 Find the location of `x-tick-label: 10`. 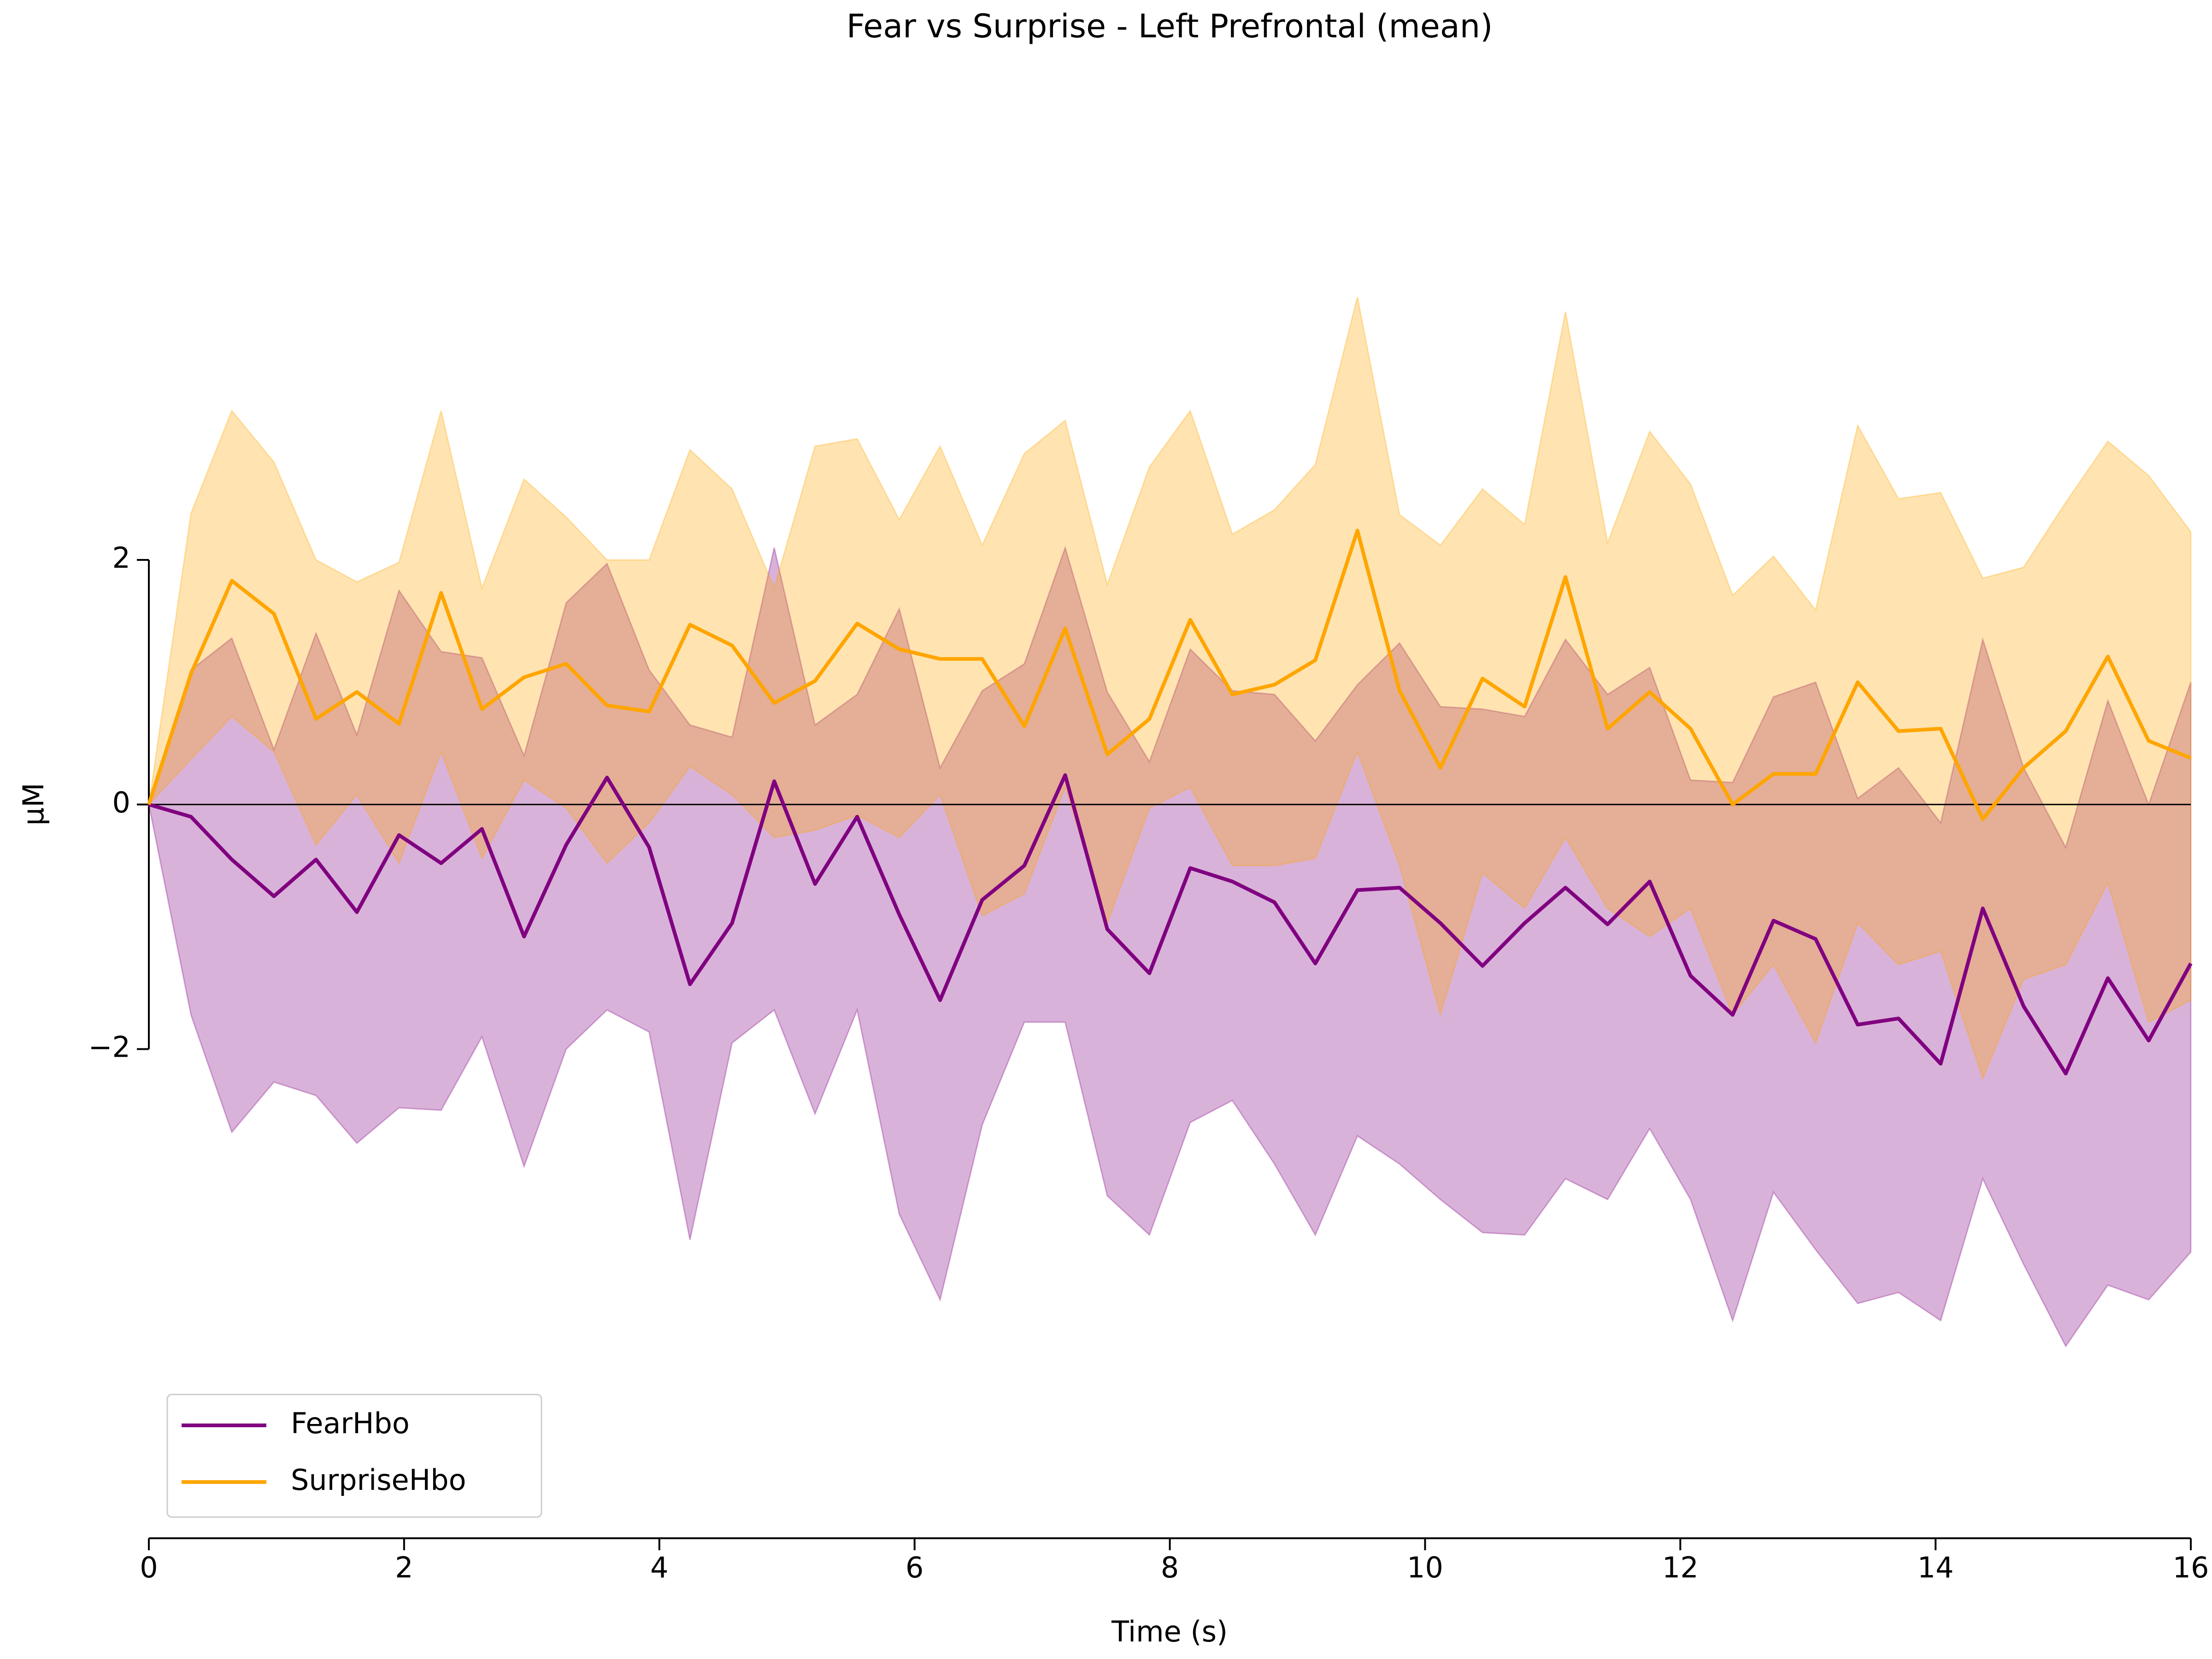

x-tick-label: 10 is located at coordinates (1425, 1567).